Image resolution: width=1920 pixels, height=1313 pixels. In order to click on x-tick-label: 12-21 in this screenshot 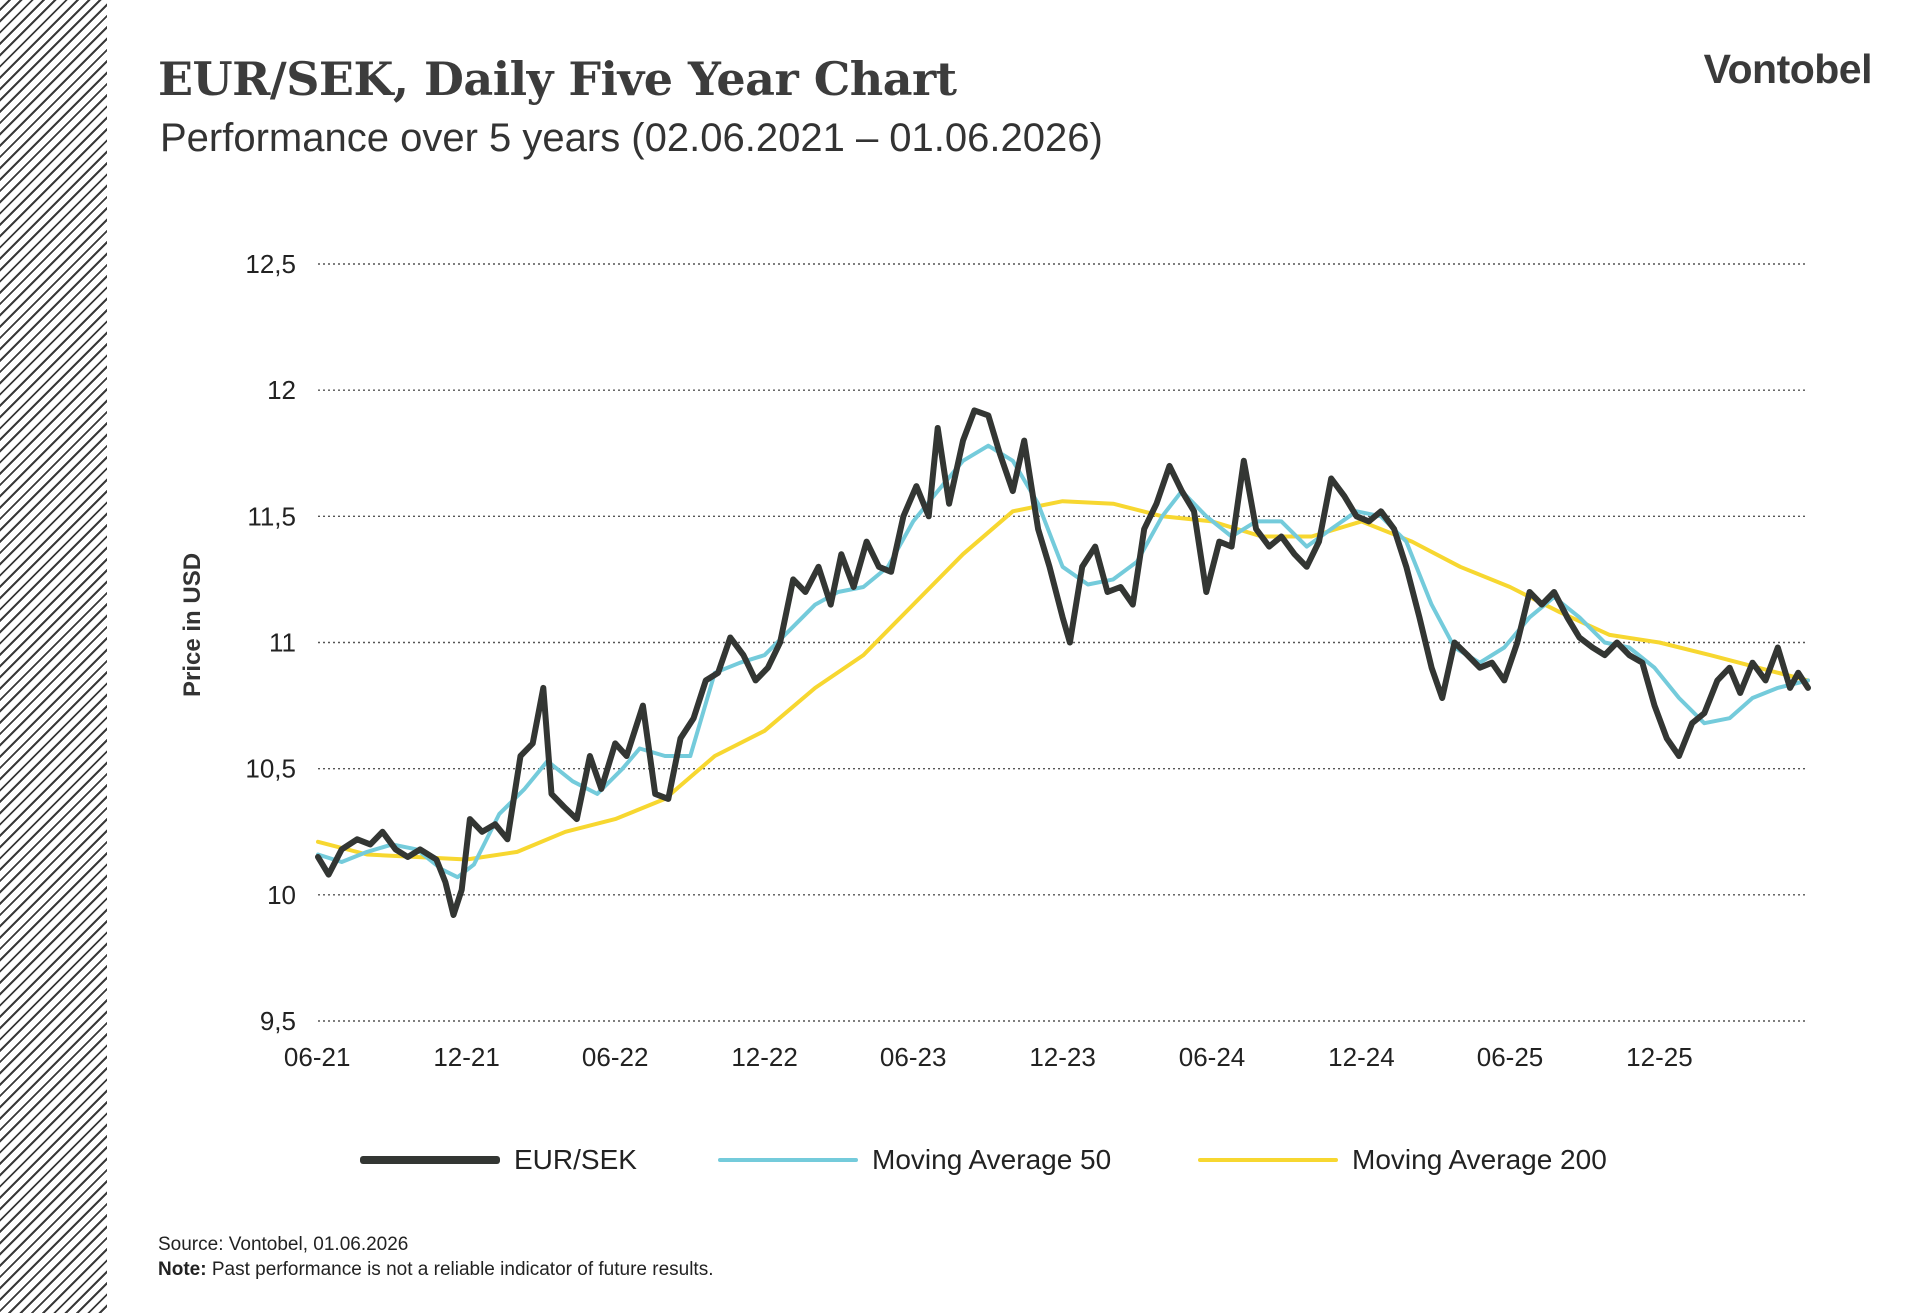, I will do `click(466, 1057)`.